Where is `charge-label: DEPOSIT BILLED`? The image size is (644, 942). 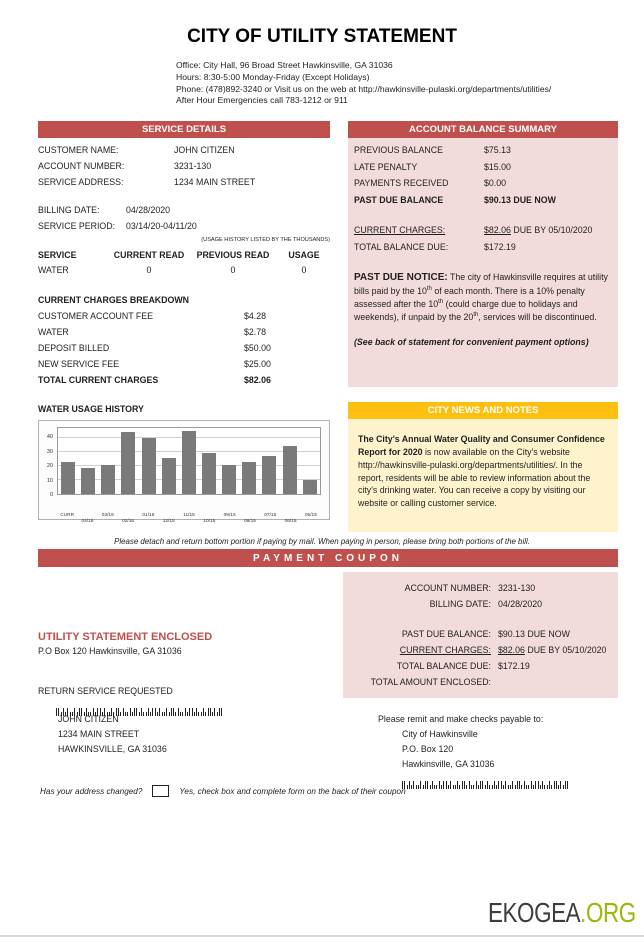
charge-label: DEPOSIT BILLED is located at coordinates (74, 348).